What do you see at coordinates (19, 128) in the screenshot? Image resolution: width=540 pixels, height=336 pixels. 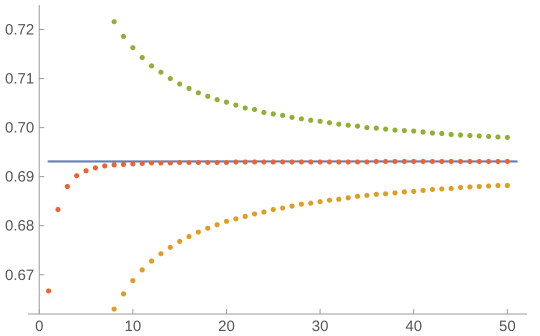 I see `y-tick-label: 0.70` at bounding box center [19, 128].